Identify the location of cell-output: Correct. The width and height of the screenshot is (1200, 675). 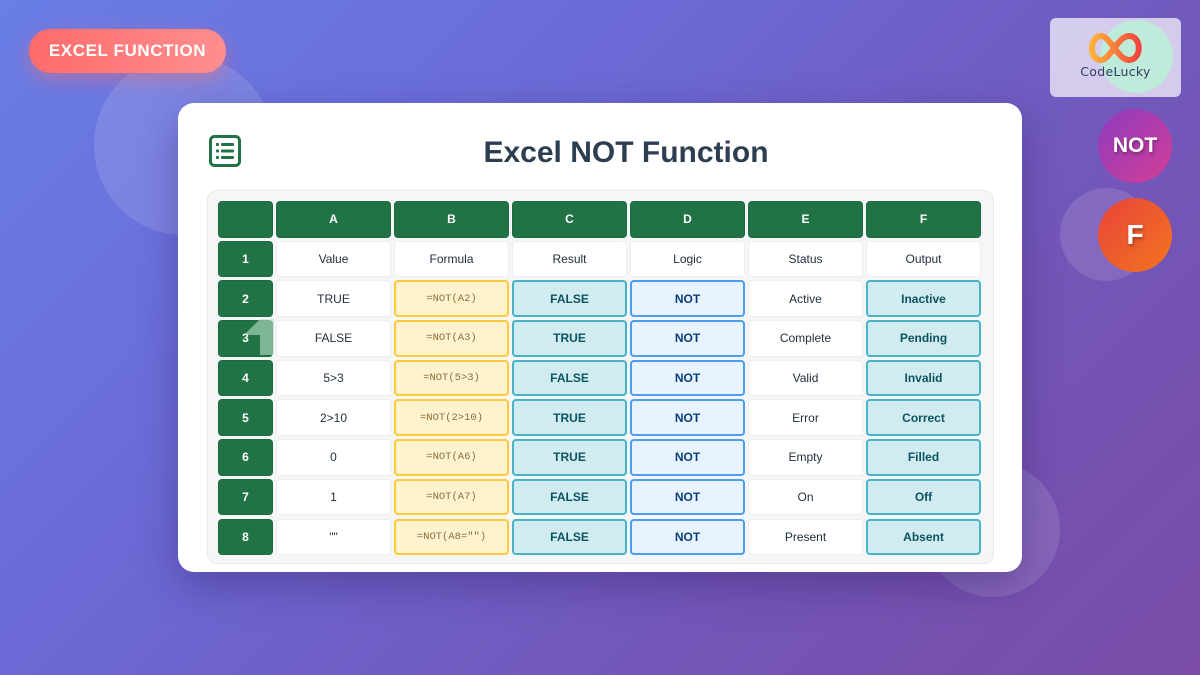
(923, 417).